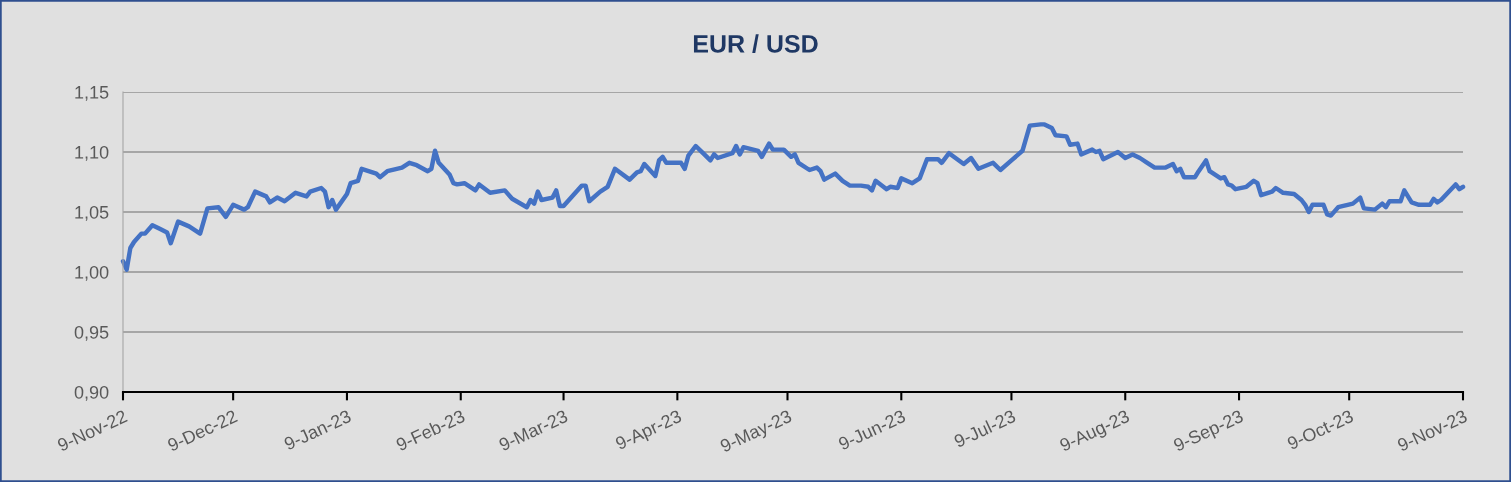 The image size is (1511, 482). I want to click on chart-title: EUR / USD, so click(755, 43).